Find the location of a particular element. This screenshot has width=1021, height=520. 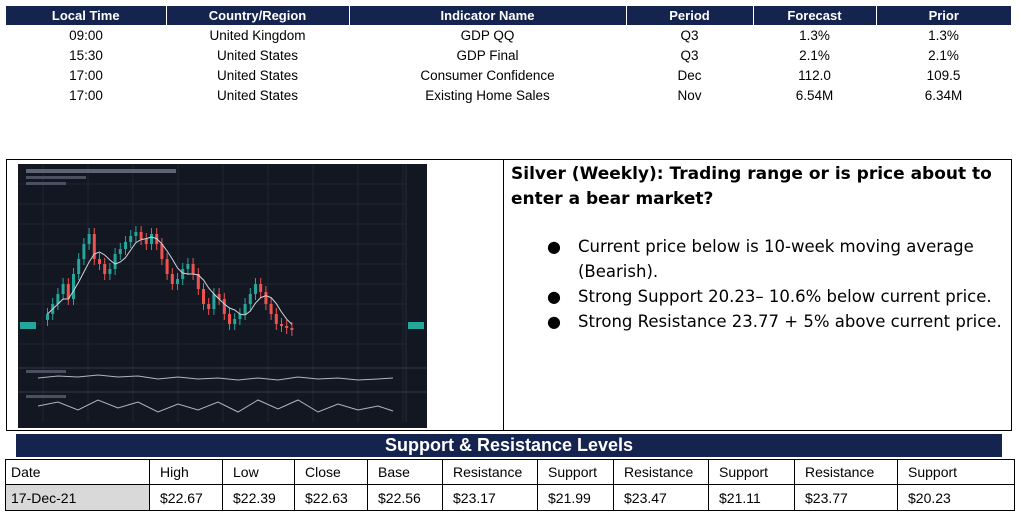

header-close: Close is located at coordinates (331, 472).